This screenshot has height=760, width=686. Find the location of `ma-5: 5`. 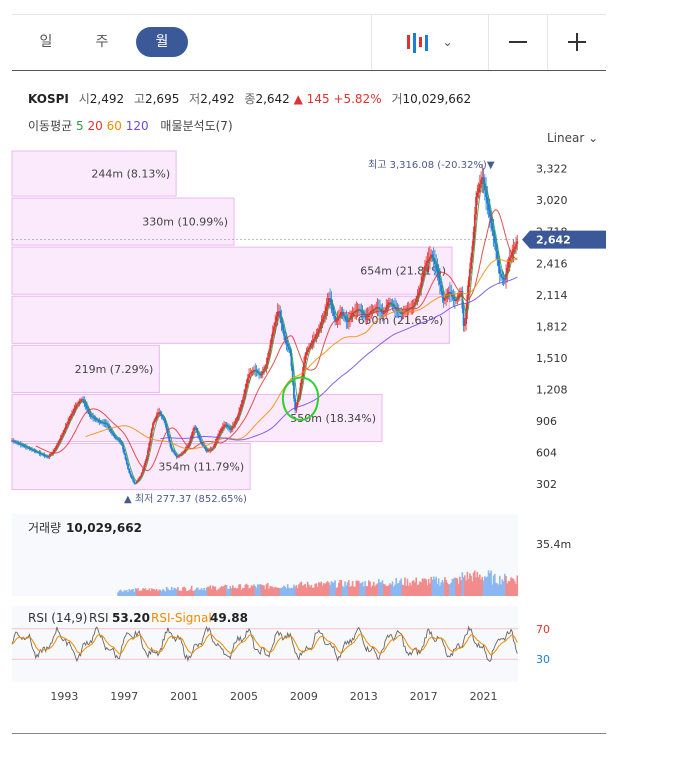

ma-5: 5 is located at coordinates (80, 126).